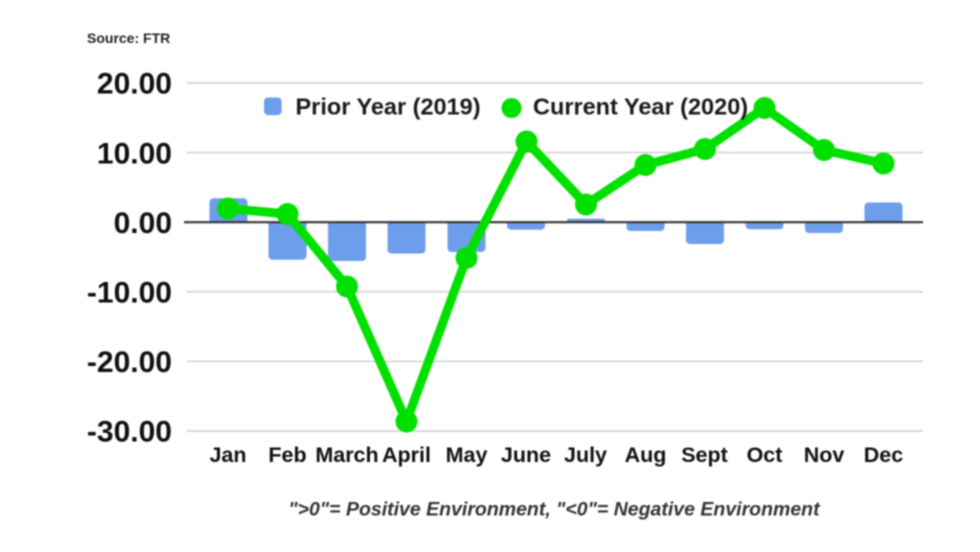 The height and width of the screenshot is (552, 980). Describe the element at coordinates (467, 455) in the screenshot. I see `svg-text: May` at that location.